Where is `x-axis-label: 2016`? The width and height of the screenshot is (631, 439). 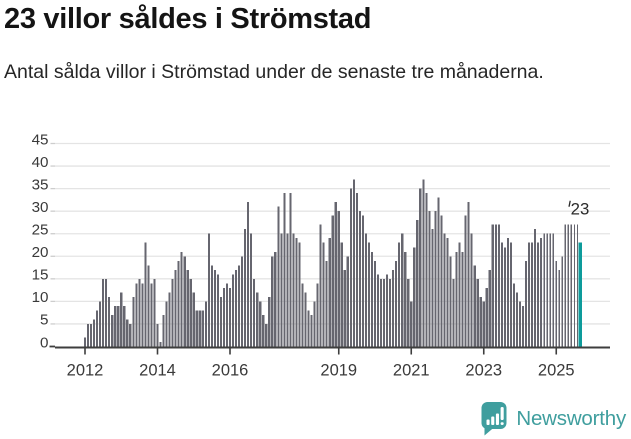
x-axis-label: 2016 is located at coordinates (230, 371).